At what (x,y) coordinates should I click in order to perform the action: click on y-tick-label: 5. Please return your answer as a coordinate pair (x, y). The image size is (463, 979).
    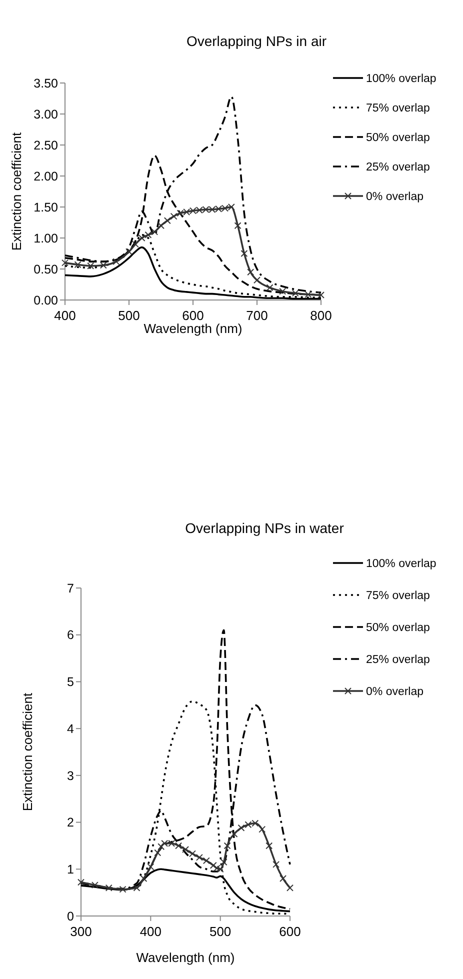
    Looking at the image, I should click on (70, 682).